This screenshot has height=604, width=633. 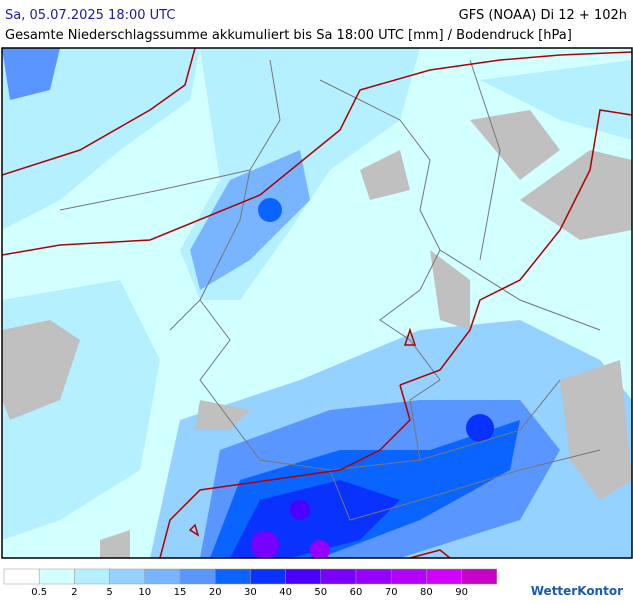 I want to click on legend-label: 80, so click(x=426, y=592).